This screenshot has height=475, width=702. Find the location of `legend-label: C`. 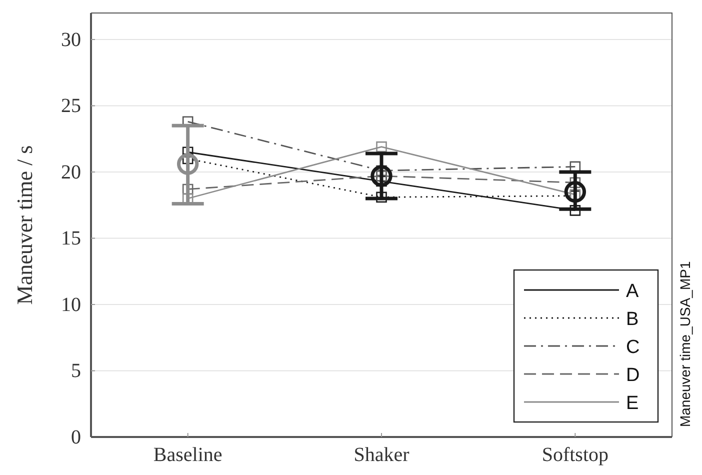

legend-label: C is located at coordinates (633, 347).